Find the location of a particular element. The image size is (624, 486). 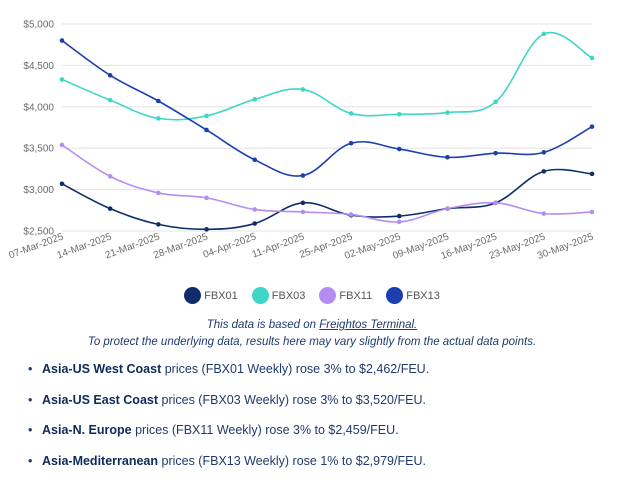

x-tick-label: 28-Mar-2025 is located at coordinates (181, 246).